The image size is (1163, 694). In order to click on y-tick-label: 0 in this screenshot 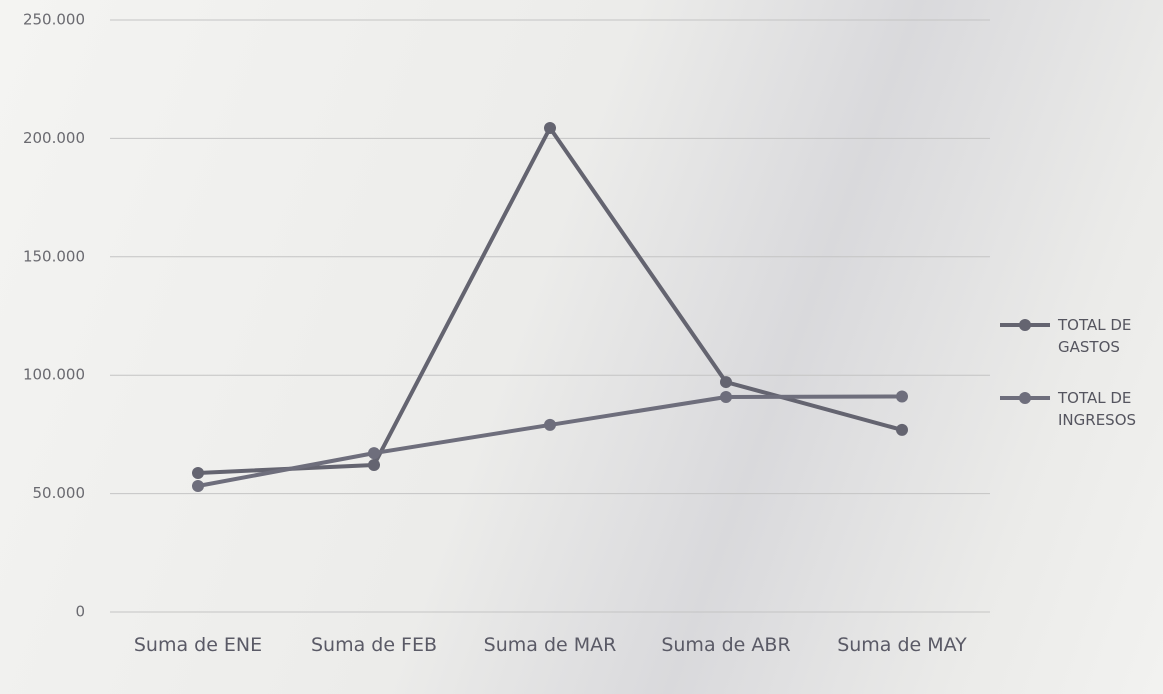, I will do `click(80, 612)`.